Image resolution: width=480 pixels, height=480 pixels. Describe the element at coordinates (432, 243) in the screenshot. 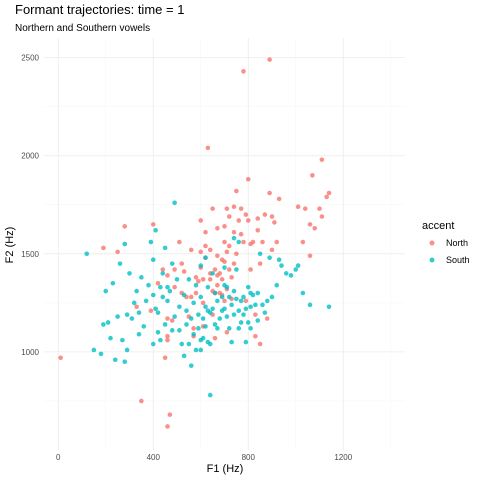

I see `legend-key-north` at that location.